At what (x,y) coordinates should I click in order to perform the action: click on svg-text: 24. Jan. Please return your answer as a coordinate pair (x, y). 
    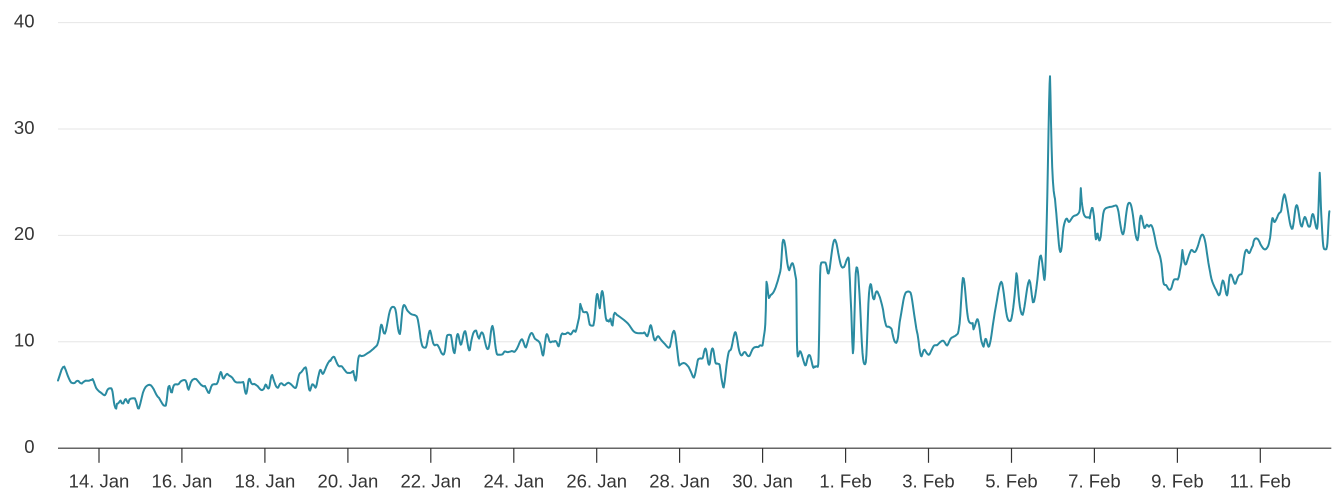
    Looking at the image, I should click on (513, 481).